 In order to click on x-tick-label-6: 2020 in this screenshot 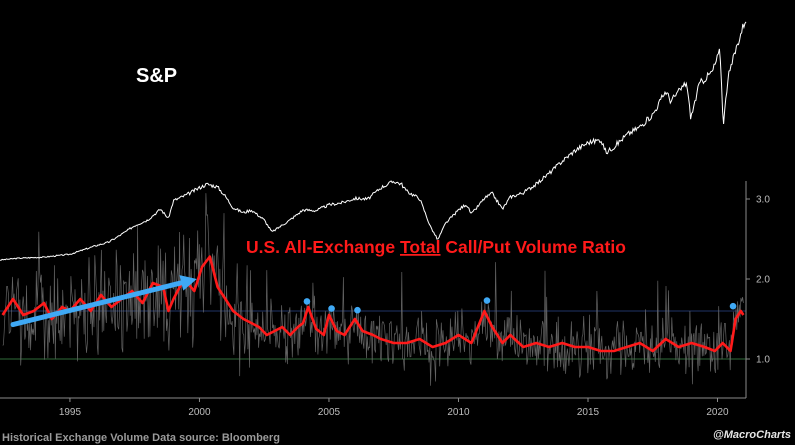, I will do `click(717, 412)`.